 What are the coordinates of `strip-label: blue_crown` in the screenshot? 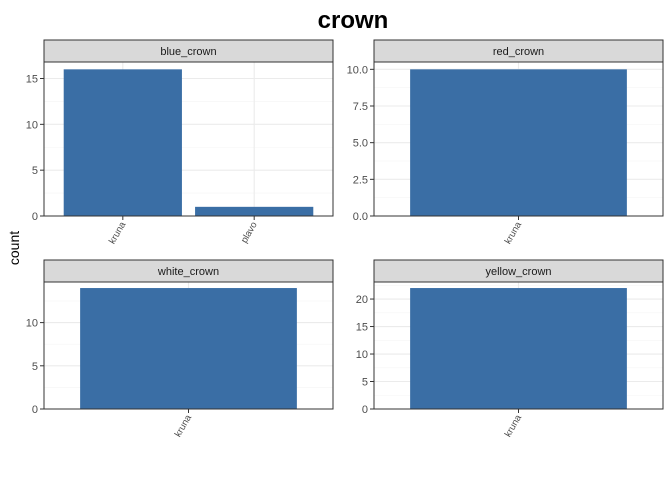 It's located at (188, 52).